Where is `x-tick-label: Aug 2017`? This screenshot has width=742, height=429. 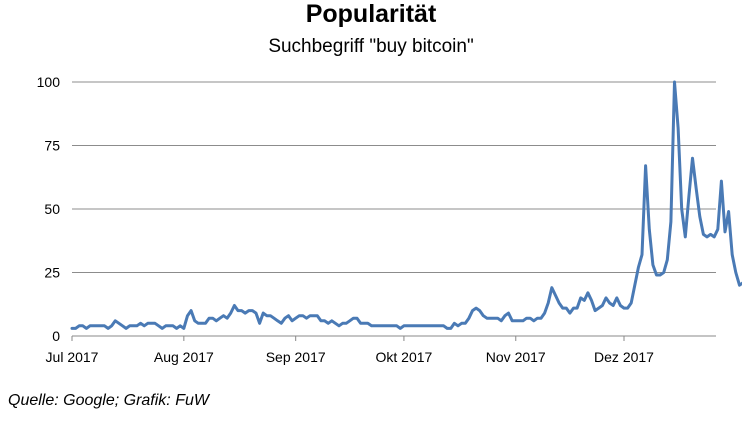 x-tick-label: Aug 2017 is located at coordinates (184, 357).